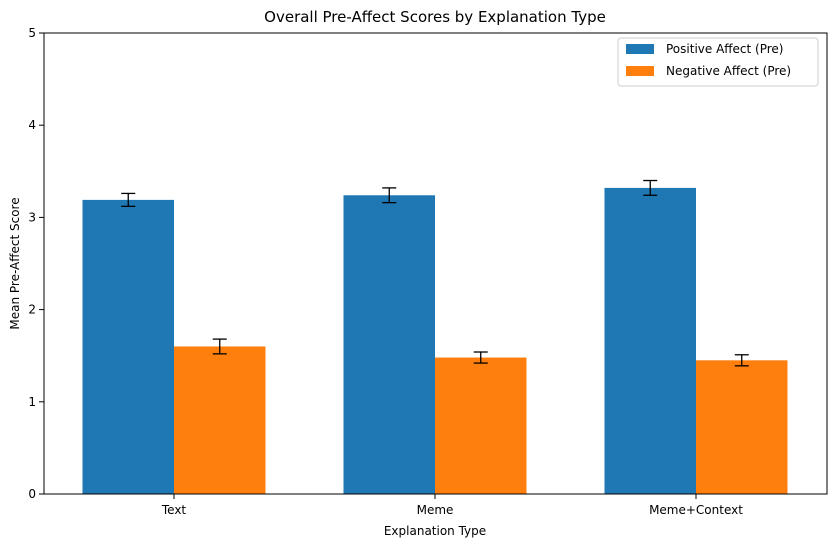 The width and height of the screenshot is (833, 547). I want to click on x-axis-label: Explanation Type, so click(435, 531).